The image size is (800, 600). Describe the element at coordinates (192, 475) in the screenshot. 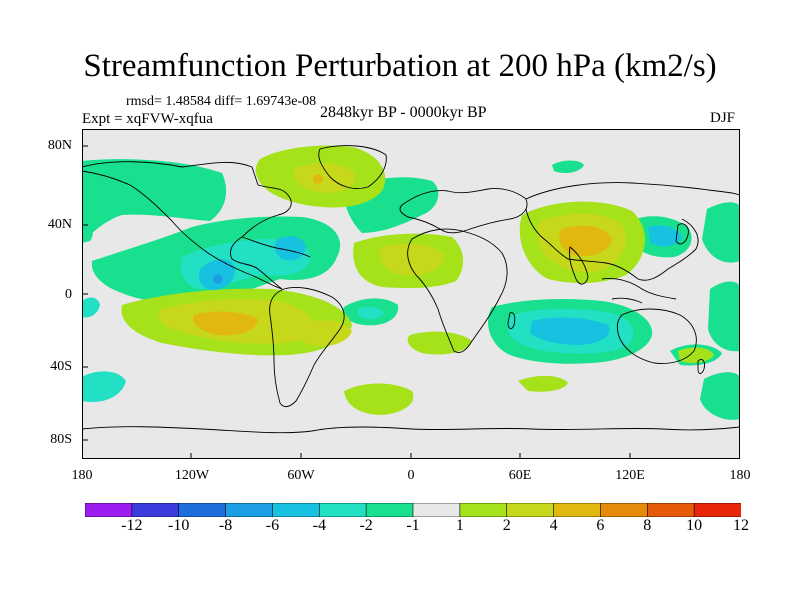

I see `x-tick-120w: 120W` at that location.